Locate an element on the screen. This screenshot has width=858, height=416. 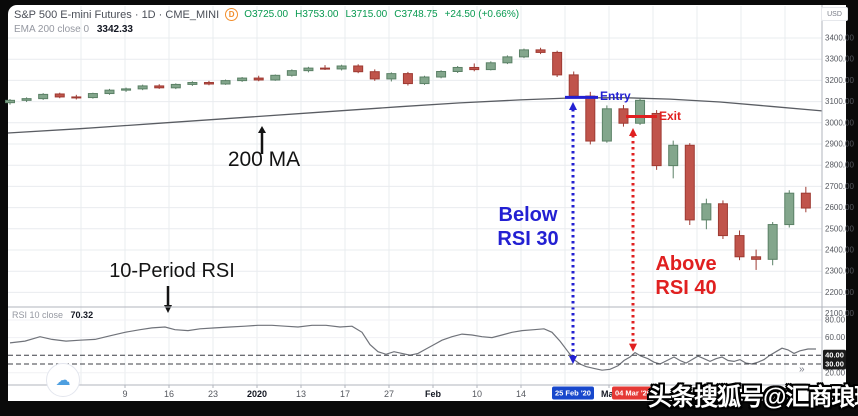
currency-toggle-button: USD is located at coordinates (834, 14).